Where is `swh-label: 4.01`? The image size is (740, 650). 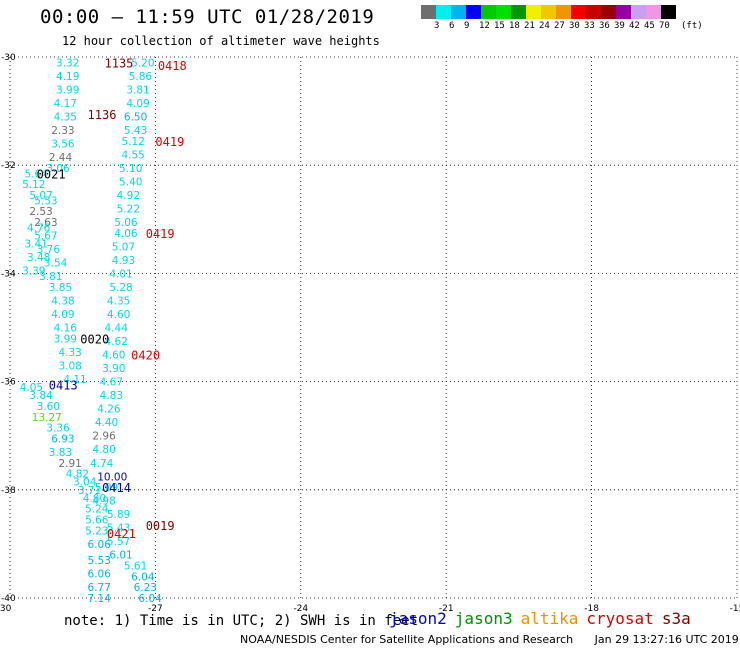
swh-label: 4.01 is located at coordinates (120, 274).